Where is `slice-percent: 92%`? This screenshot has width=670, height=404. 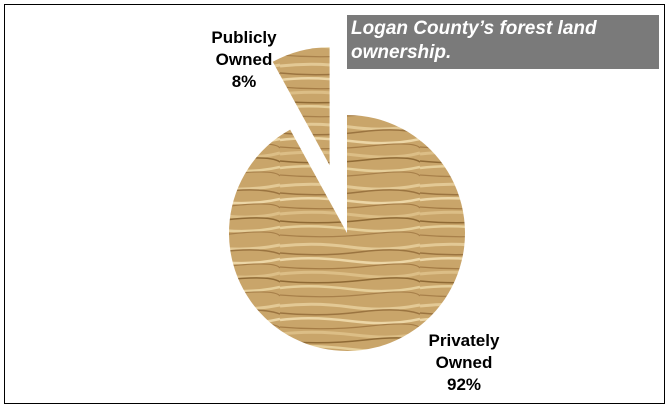 slice-percent: 92% is located at coordinates (464, 384).